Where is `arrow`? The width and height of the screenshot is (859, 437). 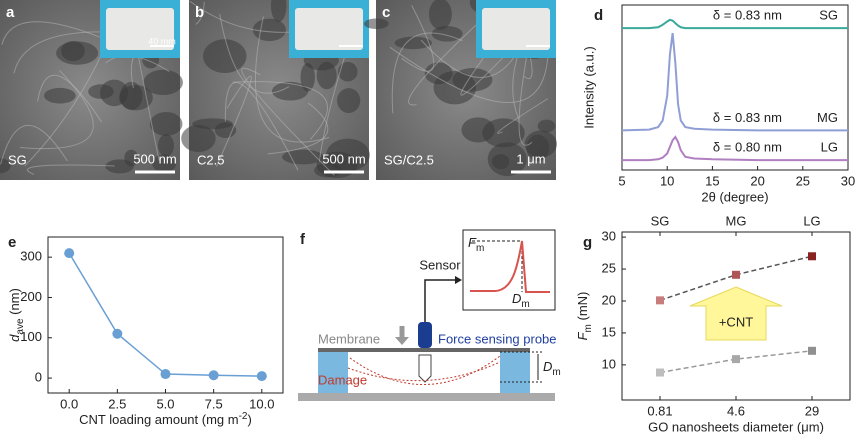 arrow is located at coordinates (441, 300).